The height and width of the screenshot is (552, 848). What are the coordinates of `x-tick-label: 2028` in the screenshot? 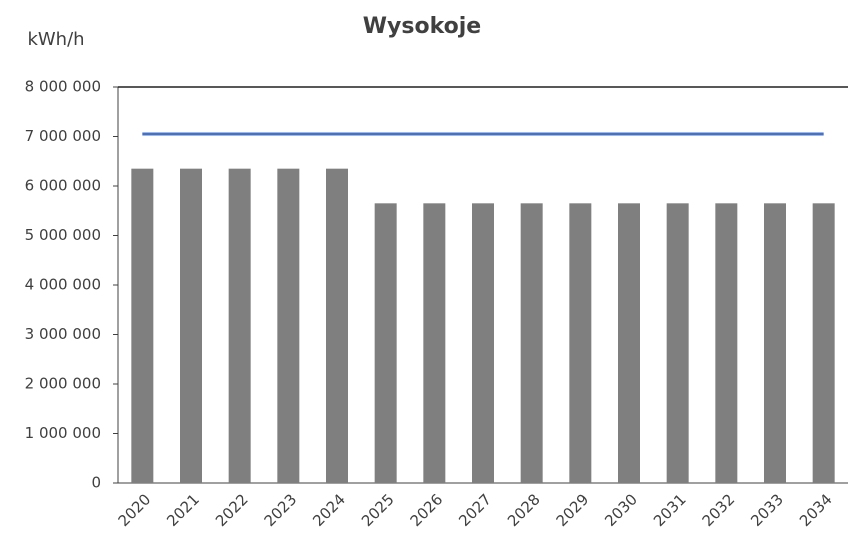 It's located at (524, 510).